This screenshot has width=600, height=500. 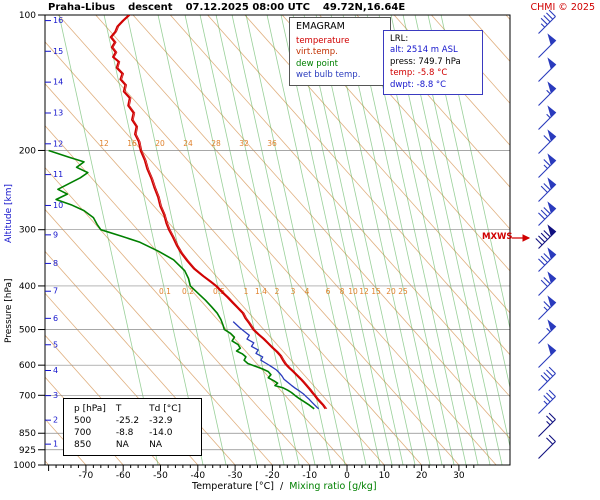 I want to click on isopleth-label: 15, so click(x=376, y=291).